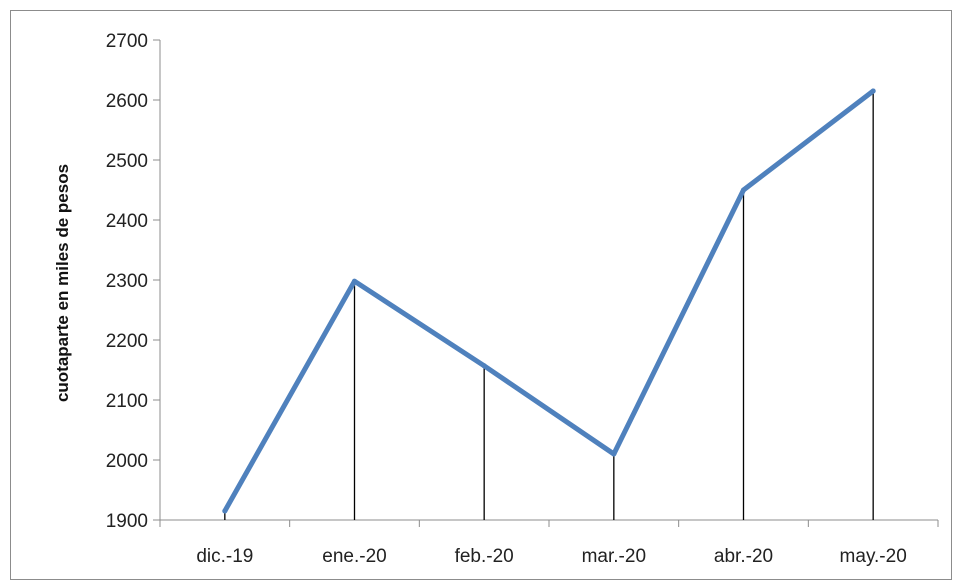 The image size is (955, 582). Describe the element at coordinates (127, 341) in the screenshot. I see `y-tick-label: 2200` at that location.